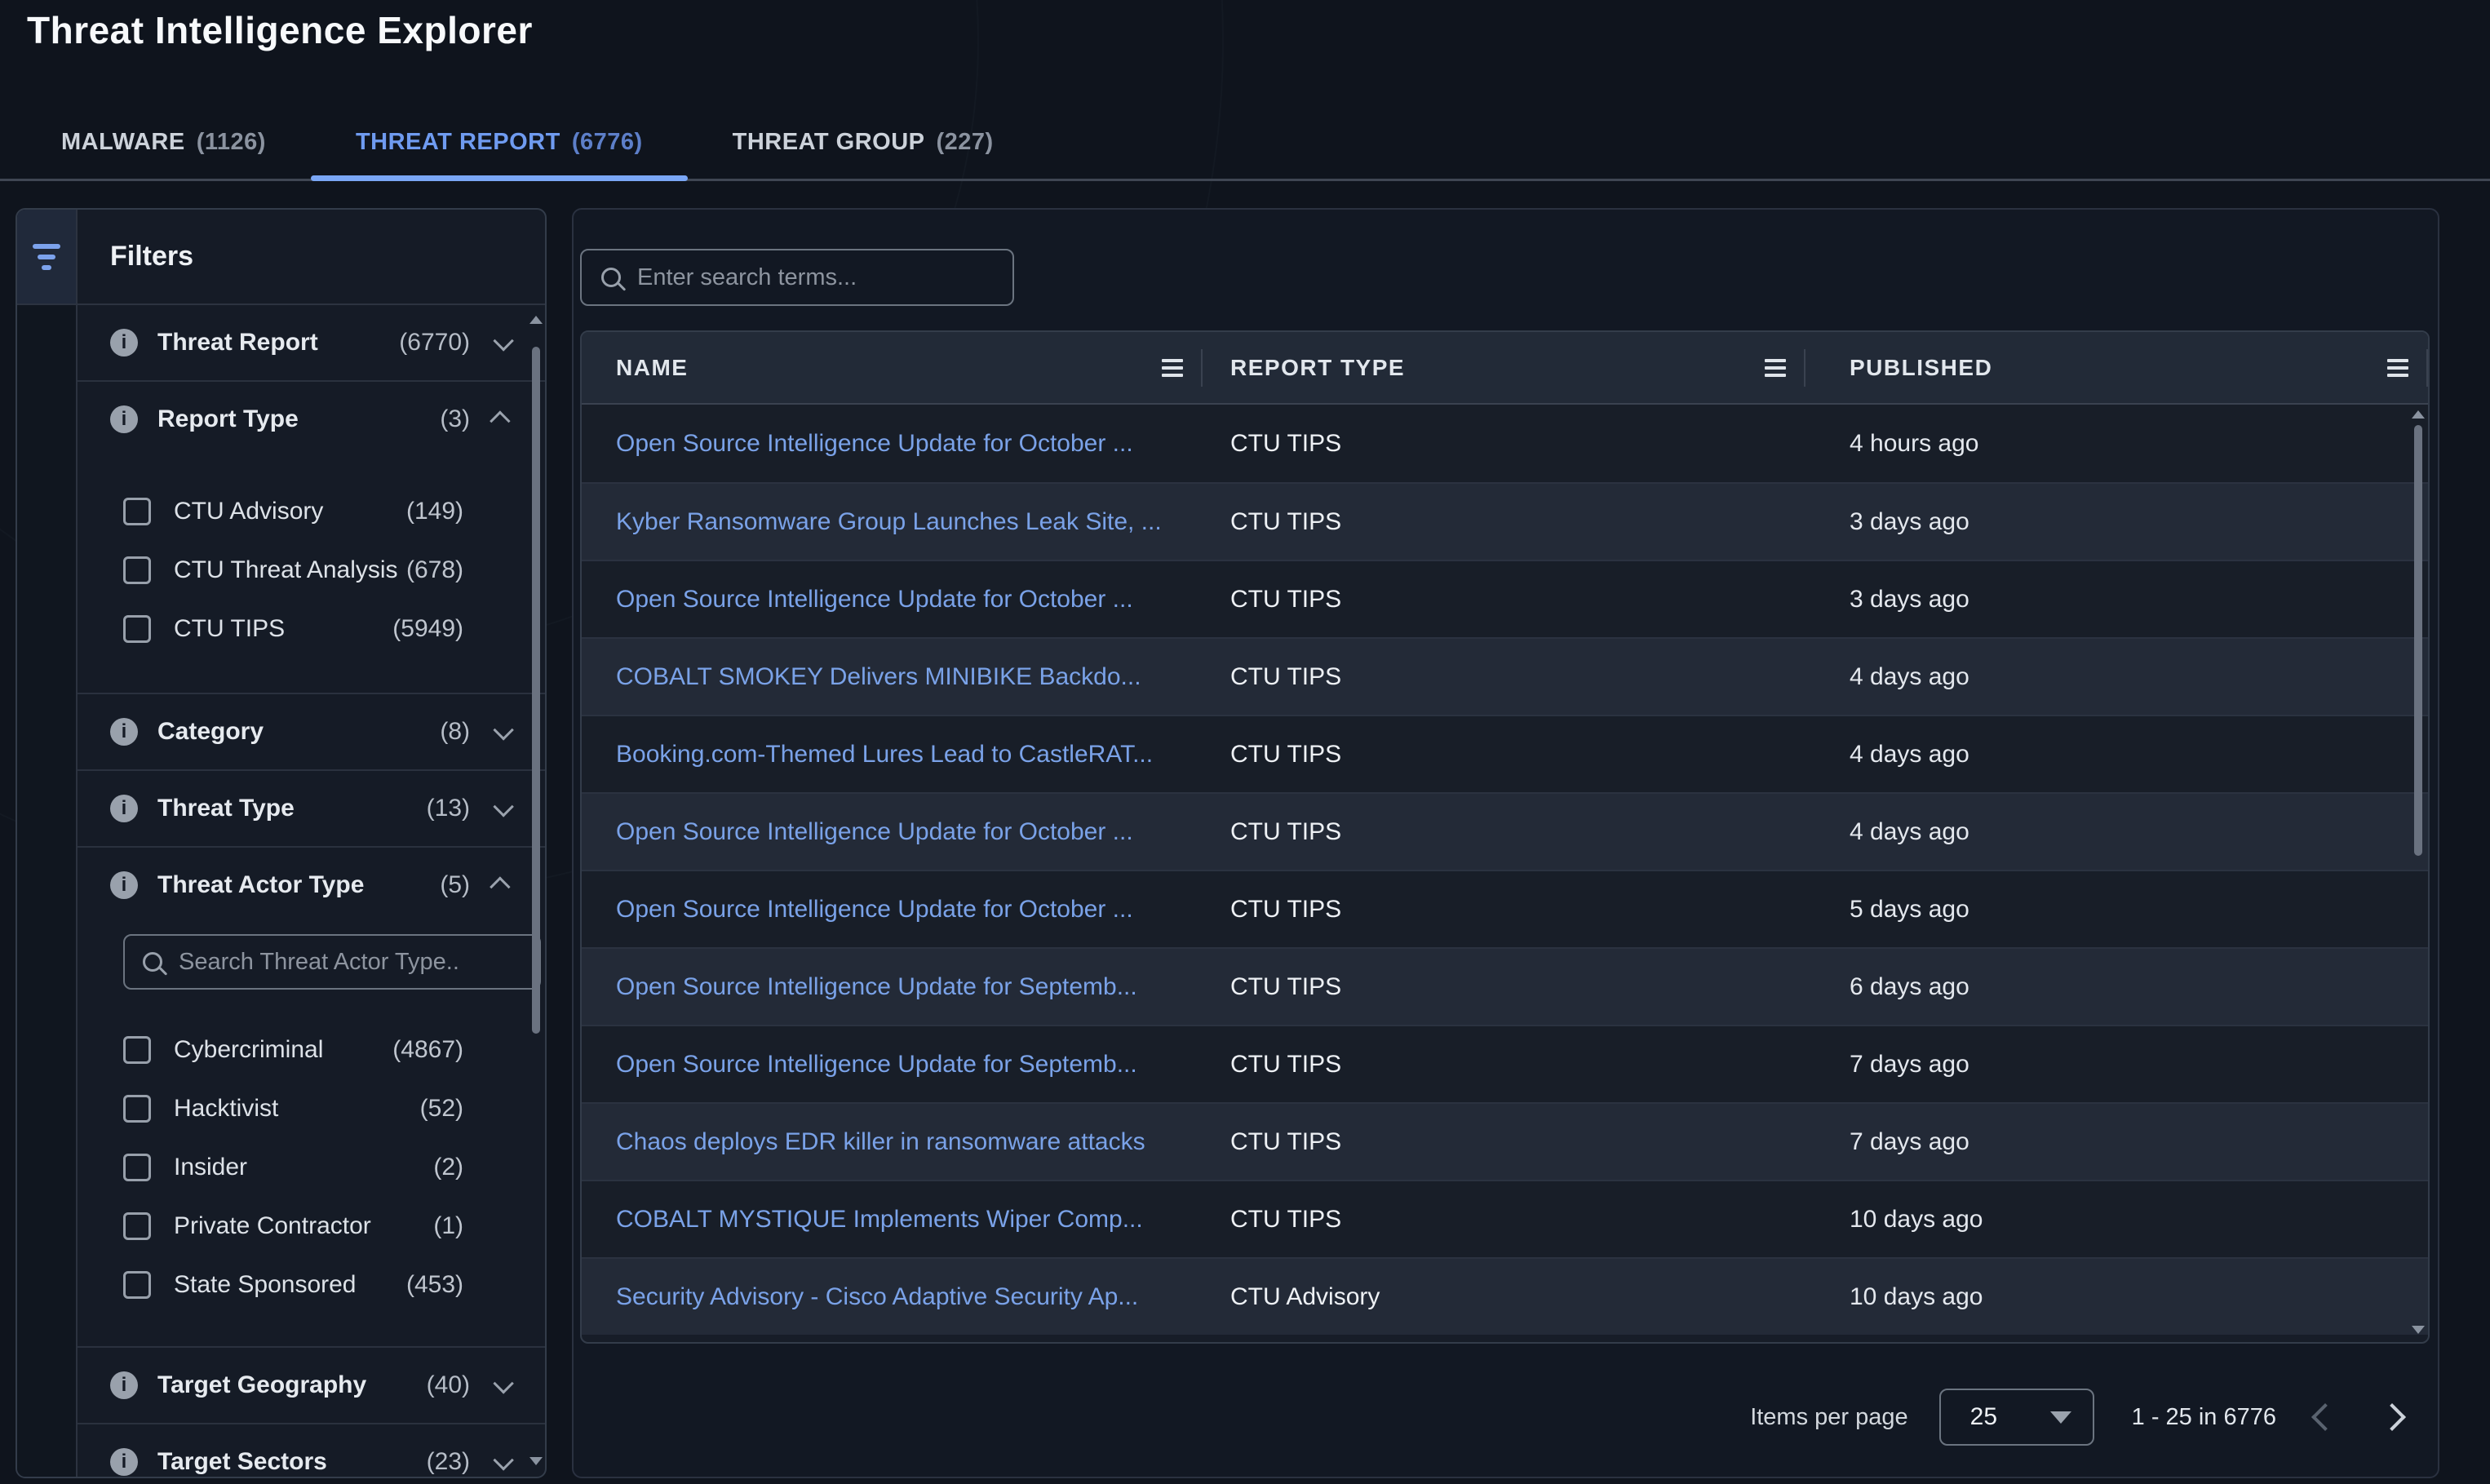 The width and height of the screenshot is (2490, 1484). What do you see at coordinates (1921, 367) in the screenshot?
I see `column-label: PUBLISHED` at bounding box center [1921, 367].